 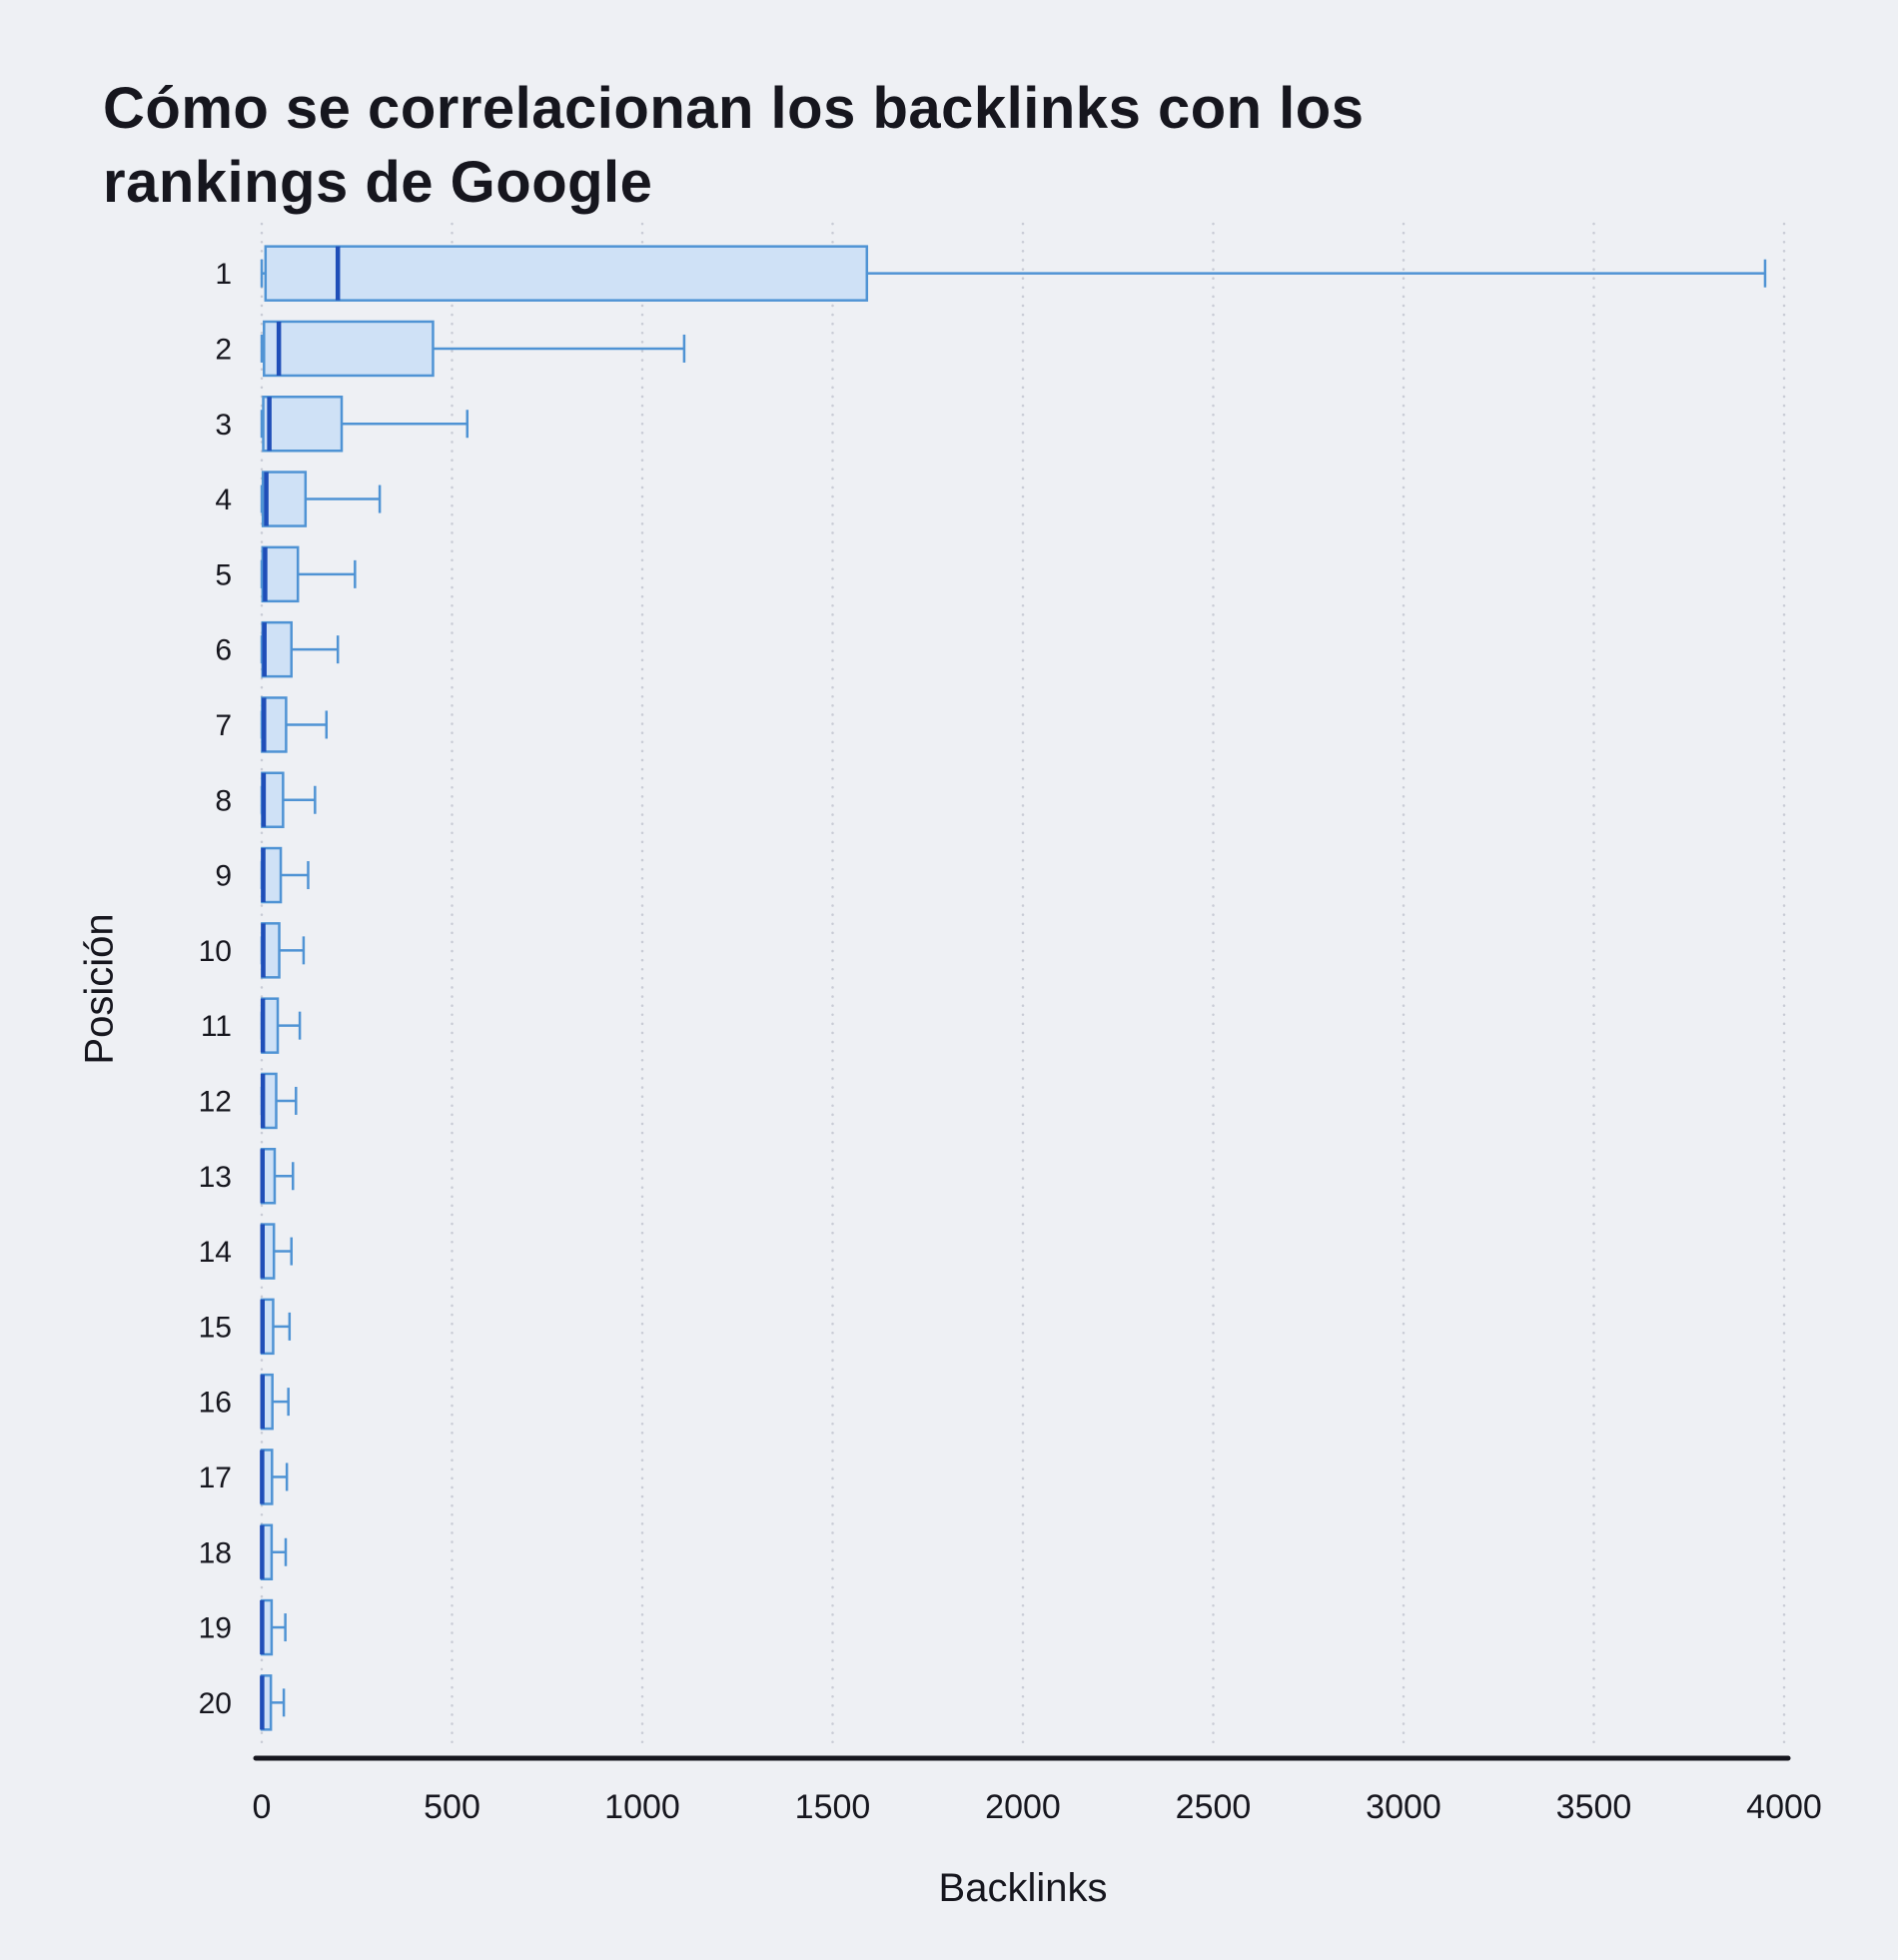 I want to click on y-tick-label: 13, so click(x=215, y=1177).